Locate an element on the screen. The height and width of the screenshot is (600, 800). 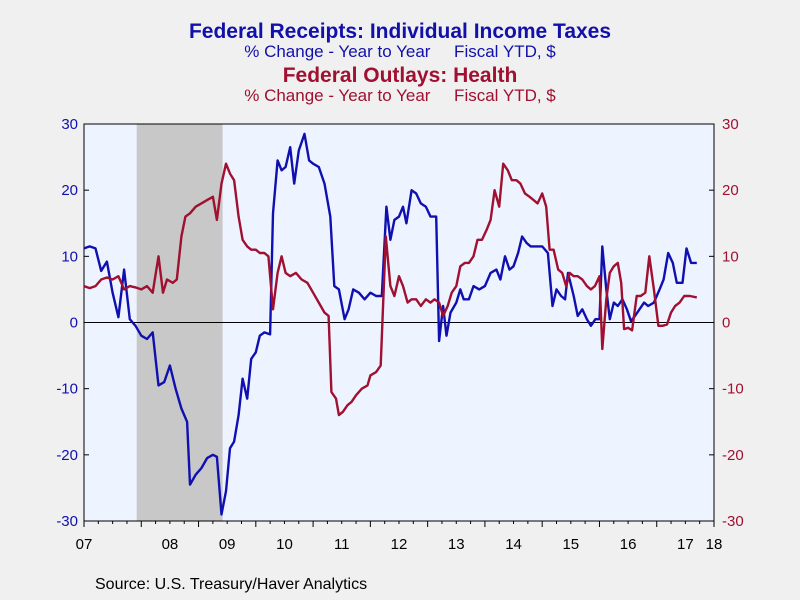
right-y-tick-label: 10 is located at coordinates (730, 256).